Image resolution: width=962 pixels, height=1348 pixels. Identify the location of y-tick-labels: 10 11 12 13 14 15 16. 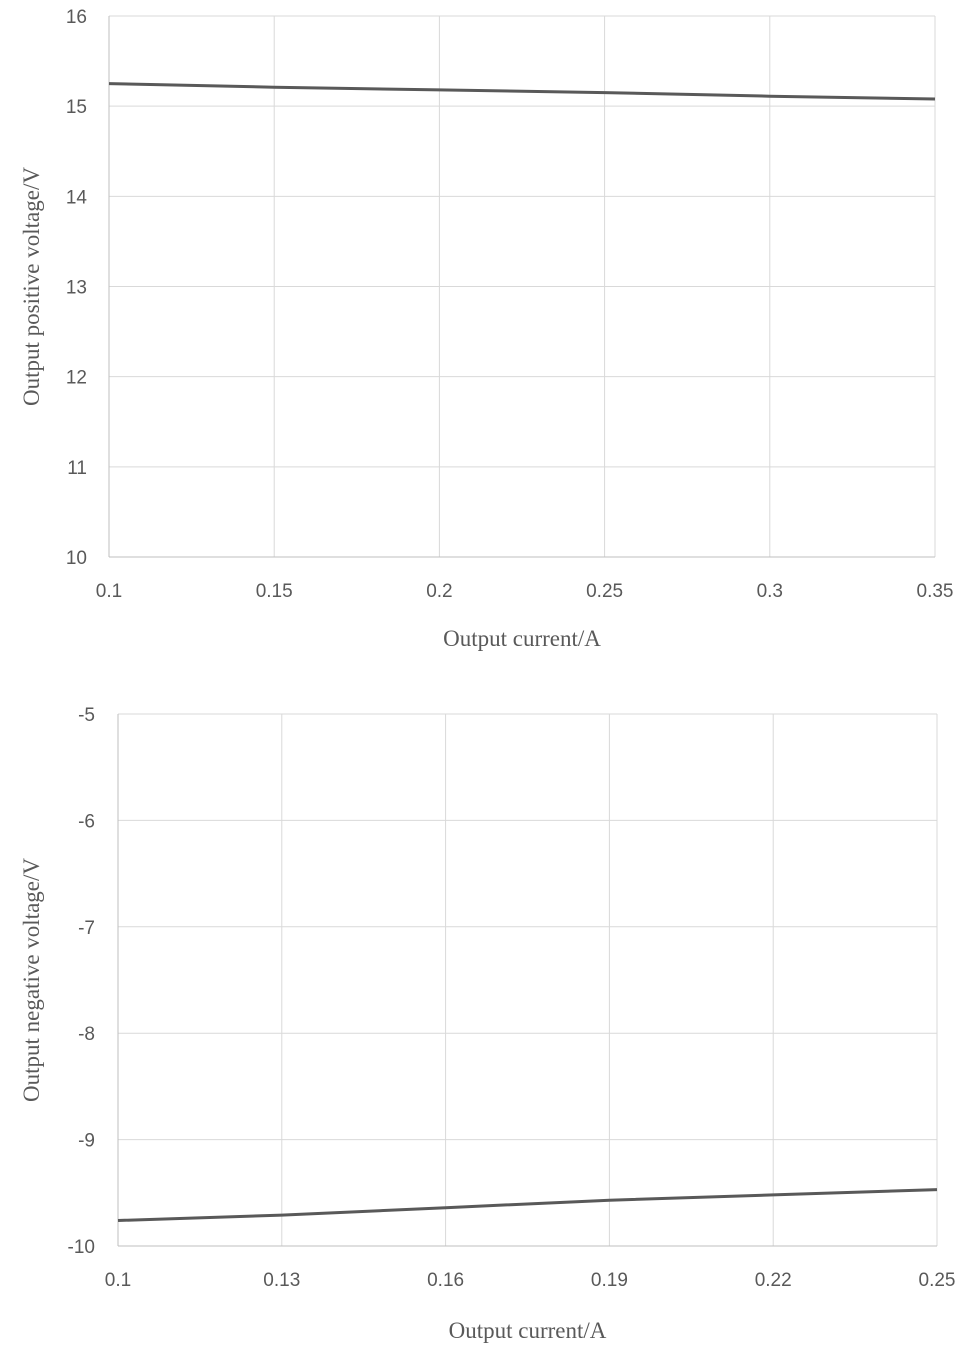
(77, 288).